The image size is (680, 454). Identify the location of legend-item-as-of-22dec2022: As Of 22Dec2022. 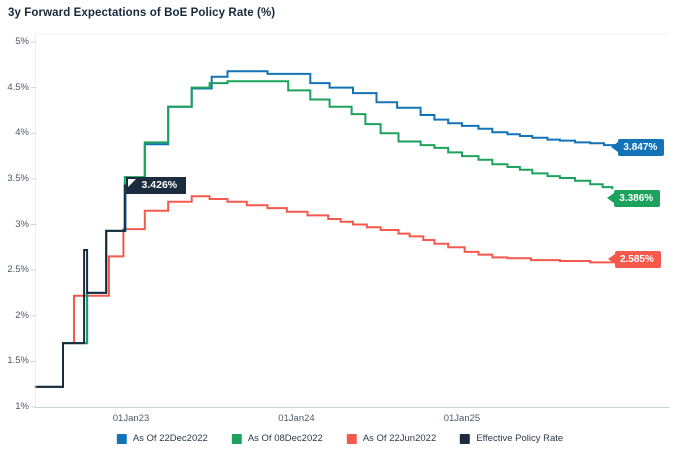
(162, 438).